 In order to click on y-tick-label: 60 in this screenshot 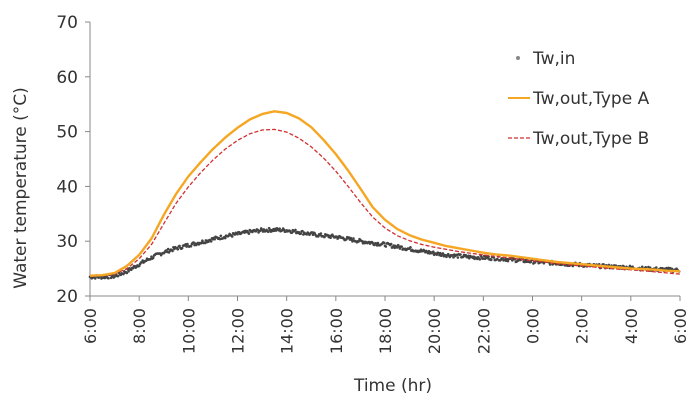, I will do `click(67, 78)`.